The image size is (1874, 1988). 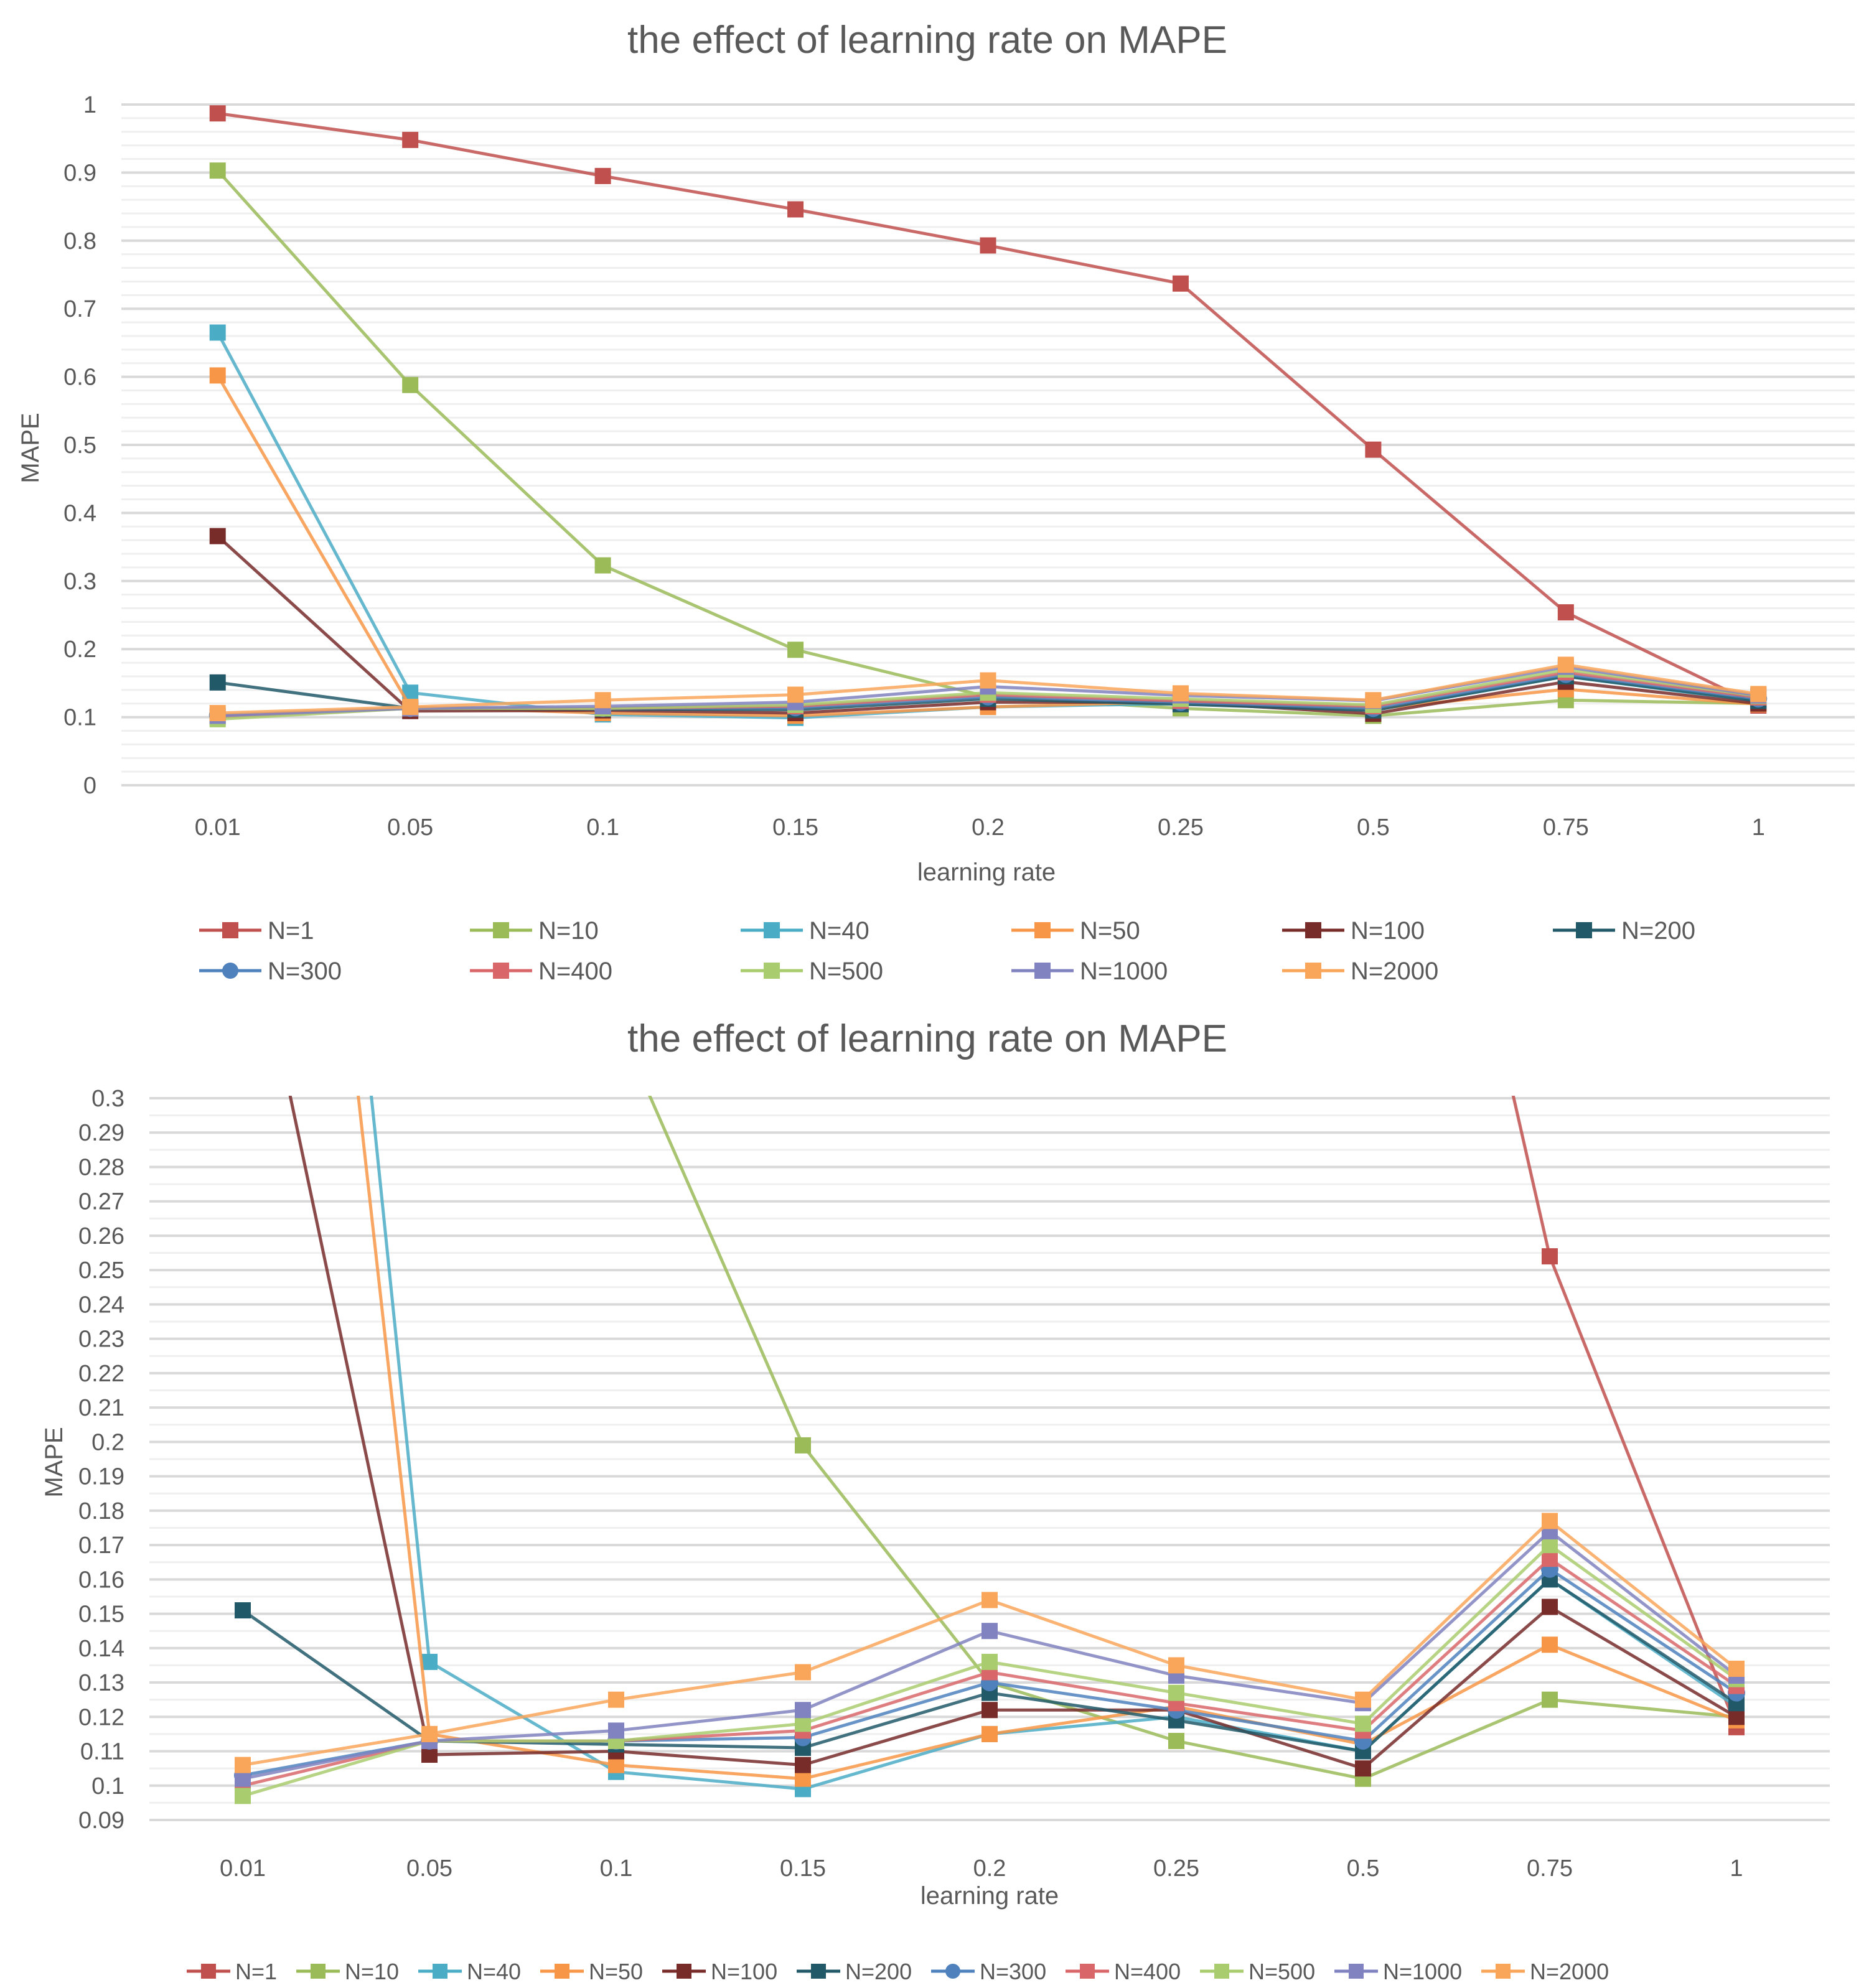 What do you see at coordinates (101, 1649) in the screenshot?
I see `y-tick-label: 0.14` at bounding box center [101, 1649].